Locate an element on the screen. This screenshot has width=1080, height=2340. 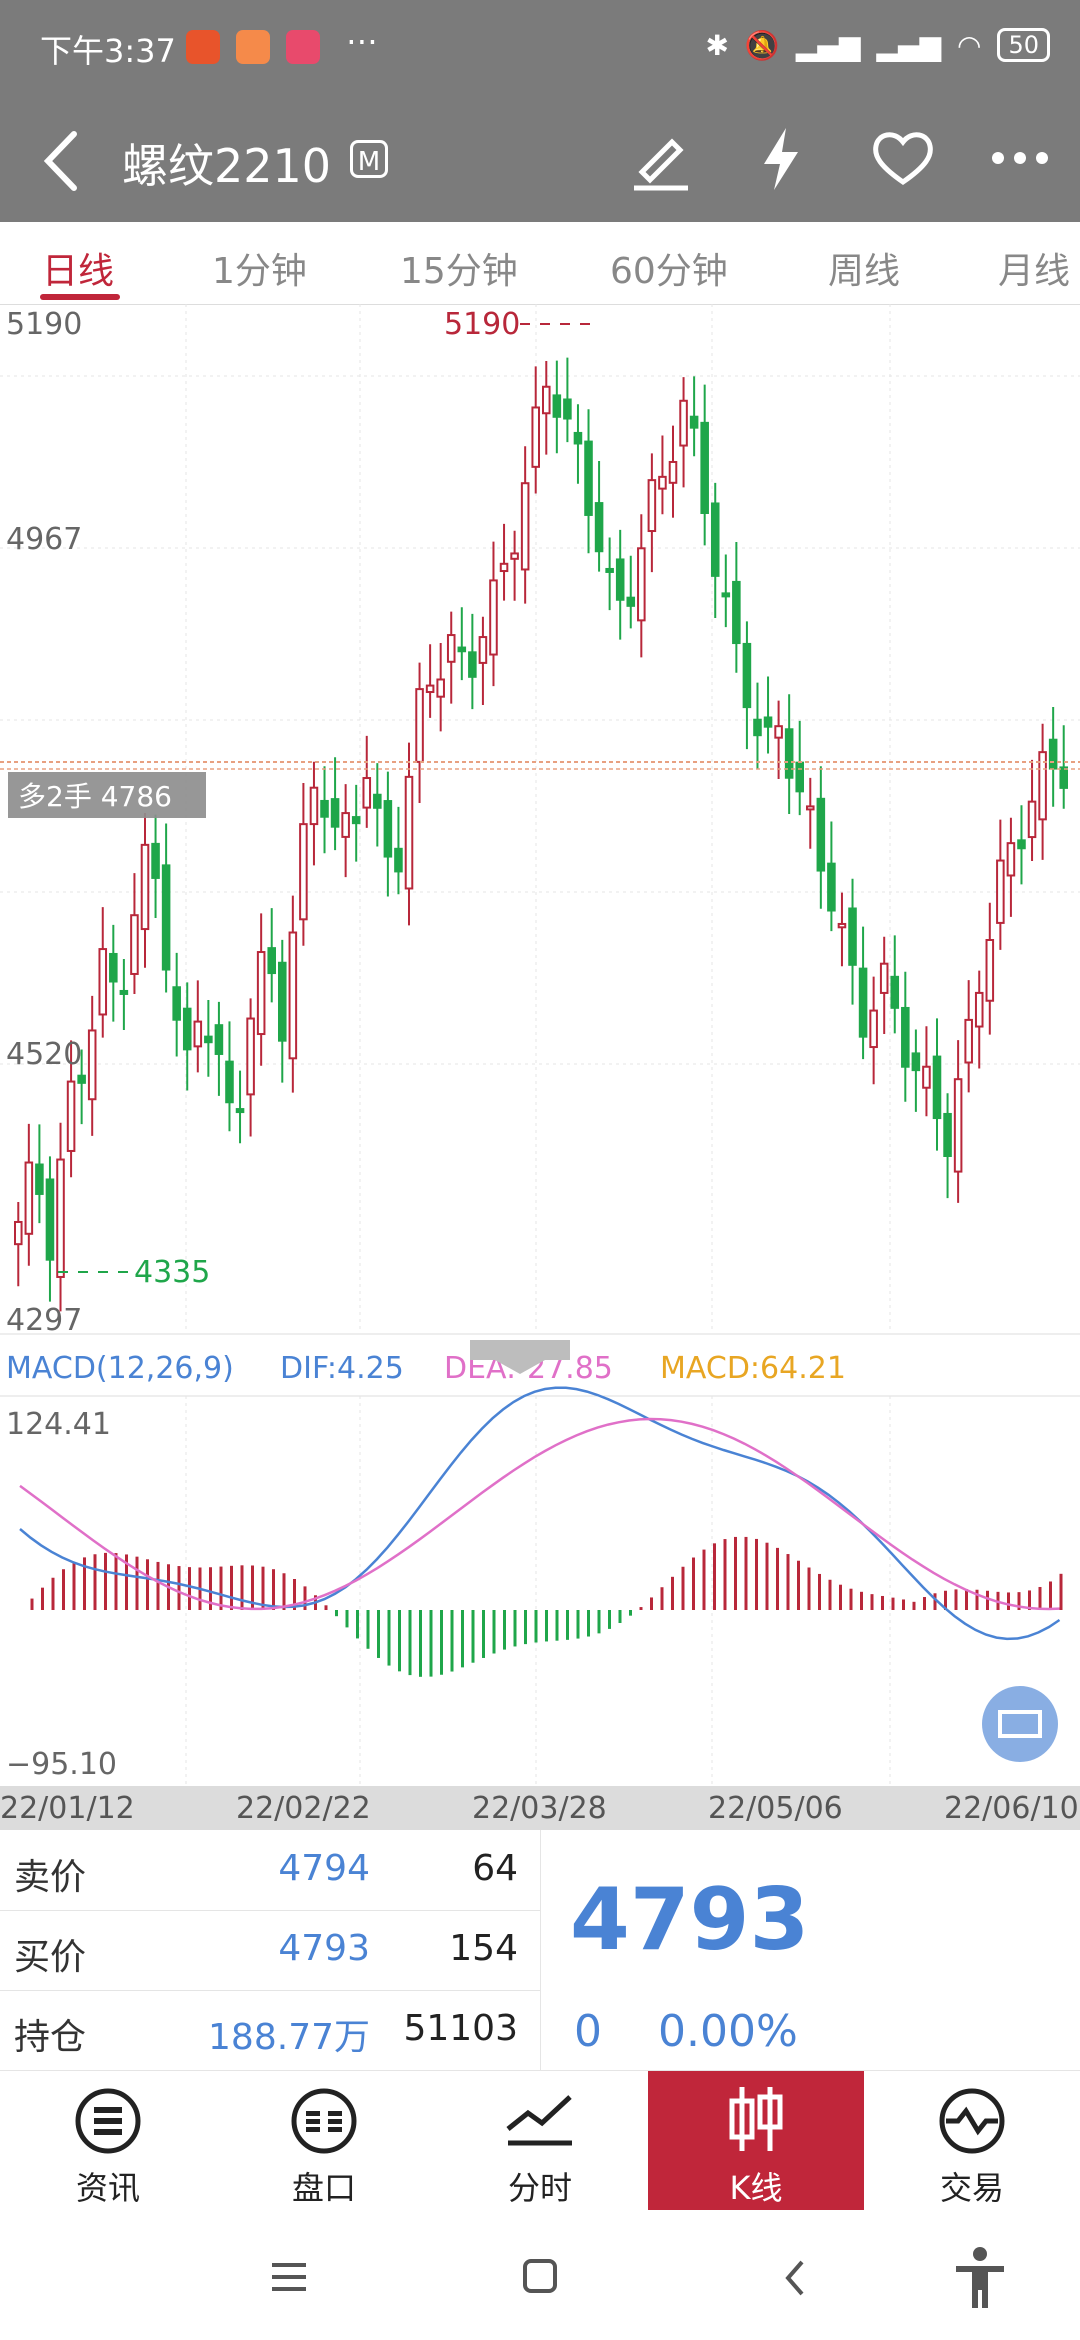
x-label-2: 22/03/28 is located at coordinates (539, 1808).